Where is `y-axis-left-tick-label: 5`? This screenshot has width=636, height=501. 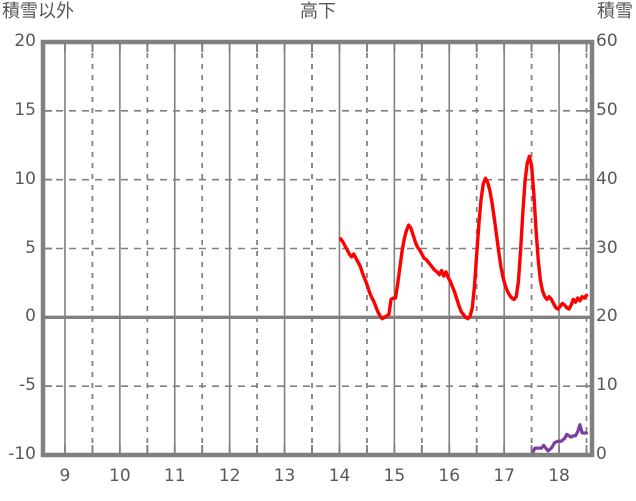
y-axis-left-tick-label: 5 is located at coordinates (30, 247).